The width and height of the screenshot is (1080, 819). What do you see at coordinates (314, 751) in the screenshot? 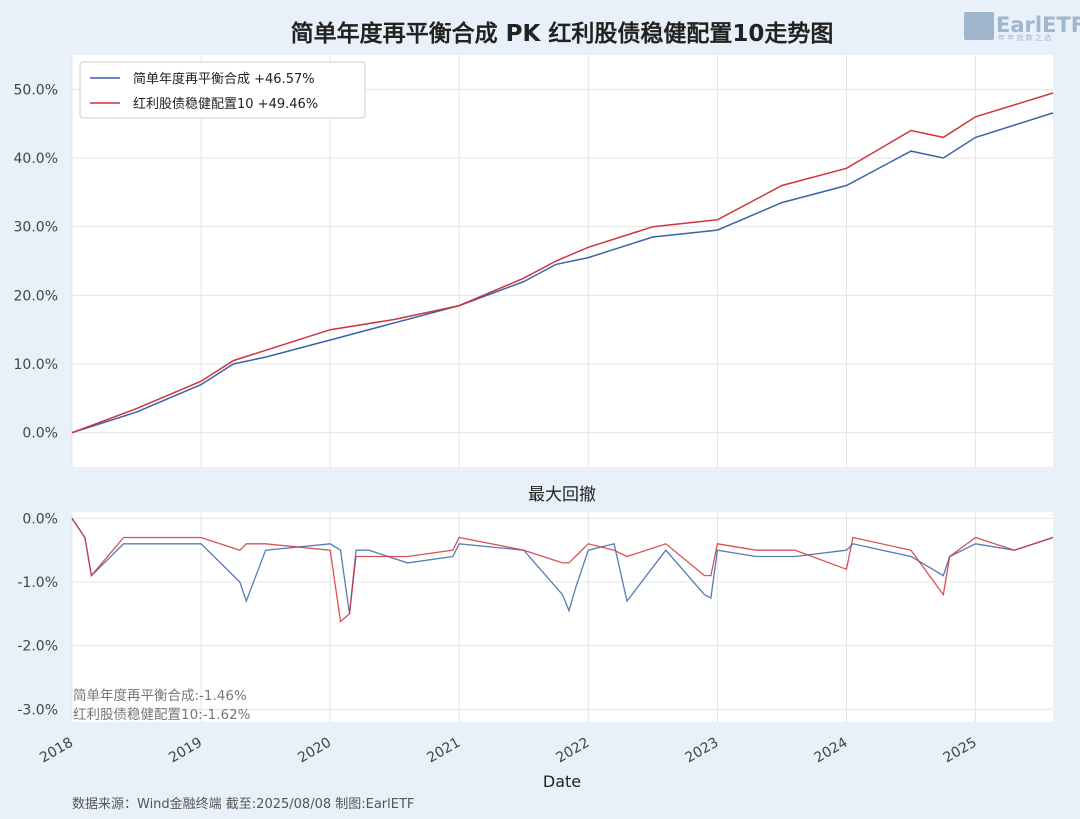
I see `x-tick-label: 2020` at bounding box center [314, 751].